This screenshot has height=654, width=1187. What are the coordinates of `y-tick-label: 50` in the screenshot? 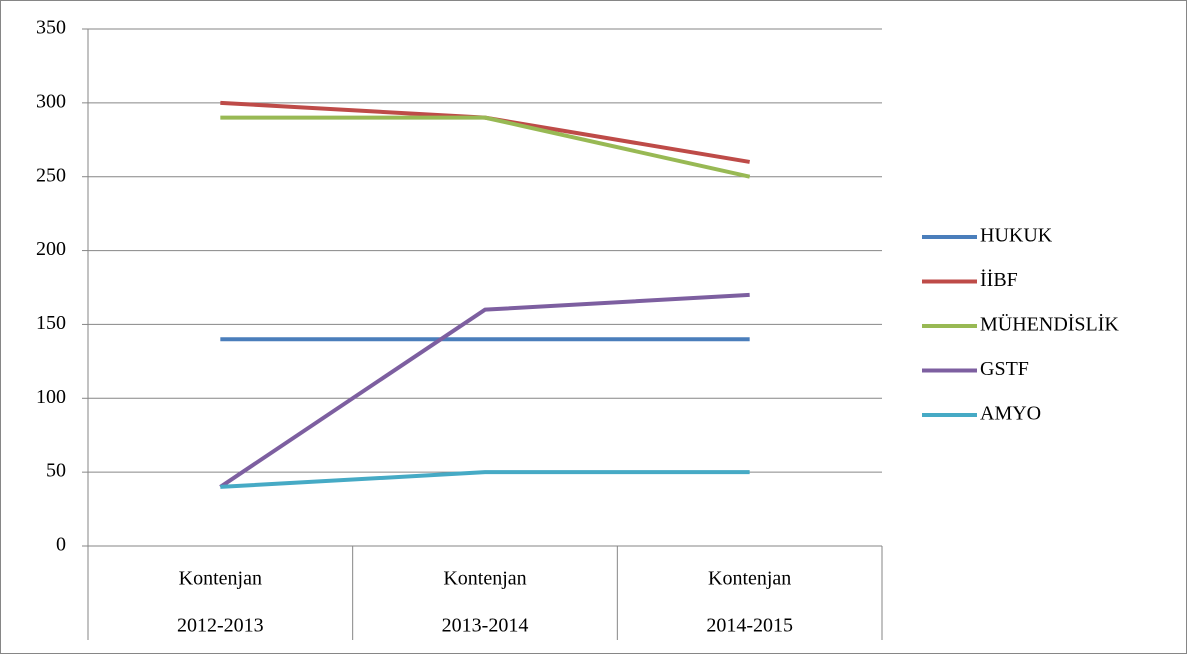 It's located at (56, 471).